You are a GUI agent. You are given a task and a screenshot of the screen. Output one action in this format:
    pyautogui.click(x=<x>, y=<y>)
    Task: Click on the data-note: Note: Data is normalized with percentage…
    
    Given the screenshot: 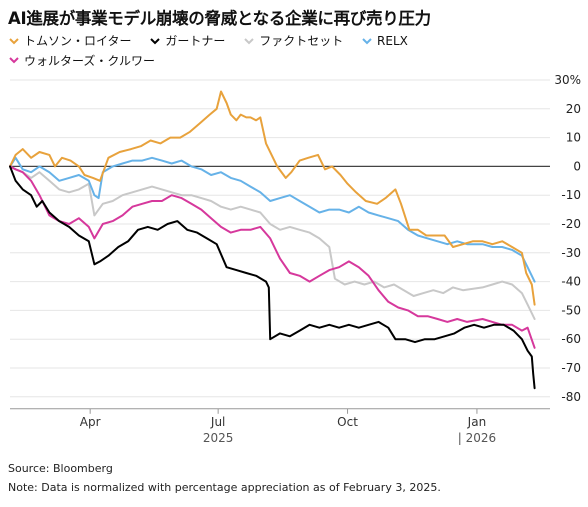 What is the action you would take?
    pyautogui.click(x=224, y=487)
    